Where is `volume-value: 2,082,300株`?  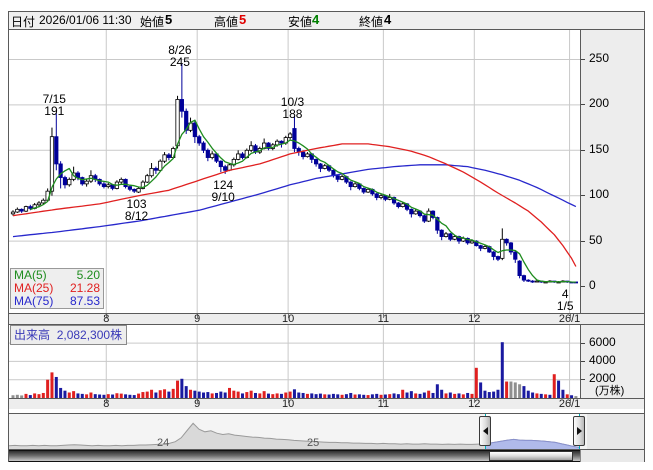 volume-value: 2,082,300株 is located at coordinates (89, 335).